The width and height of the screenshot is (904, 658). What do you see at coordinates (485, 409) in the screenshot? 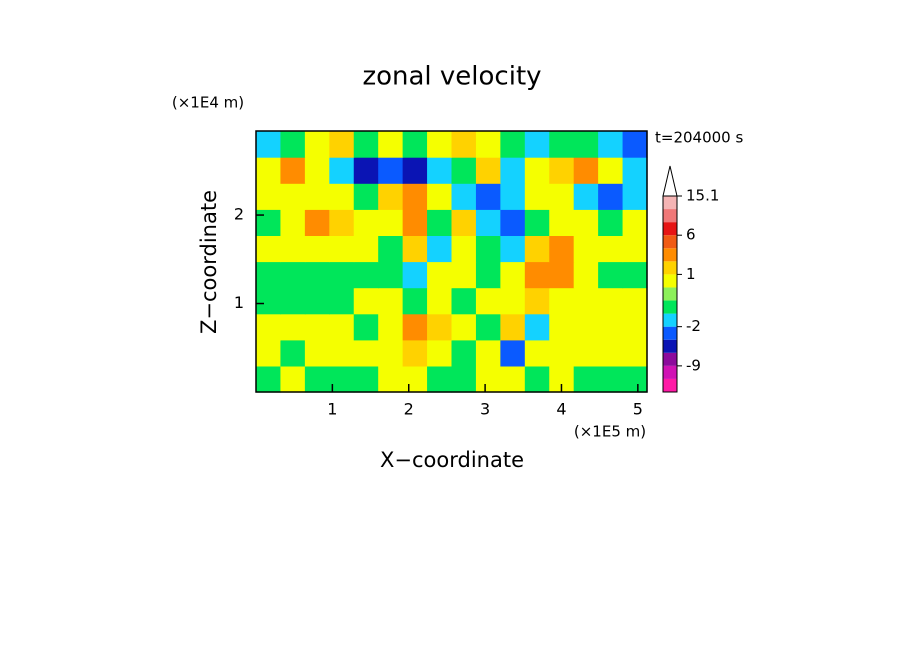
I see `x-tick-label: 3` at bounding box center [485, 409].